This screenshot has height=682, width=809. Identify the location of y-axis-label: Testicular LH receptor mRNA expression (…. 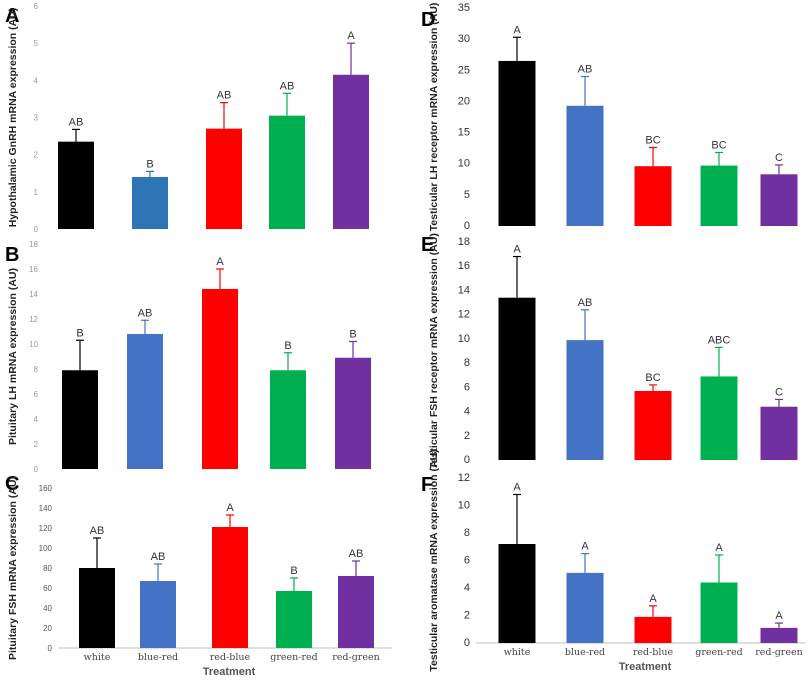
(434, 117).